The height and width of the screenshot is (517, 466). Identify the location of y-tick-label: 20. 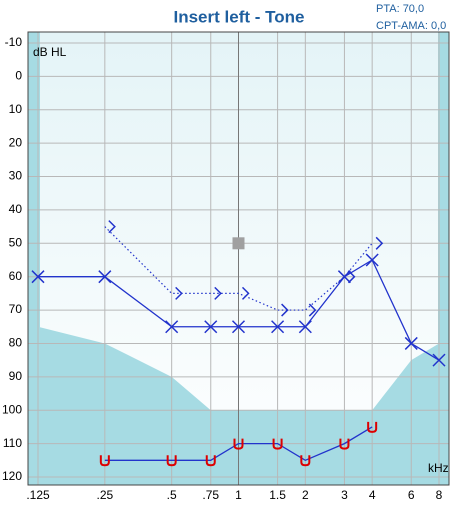
(16, 142).